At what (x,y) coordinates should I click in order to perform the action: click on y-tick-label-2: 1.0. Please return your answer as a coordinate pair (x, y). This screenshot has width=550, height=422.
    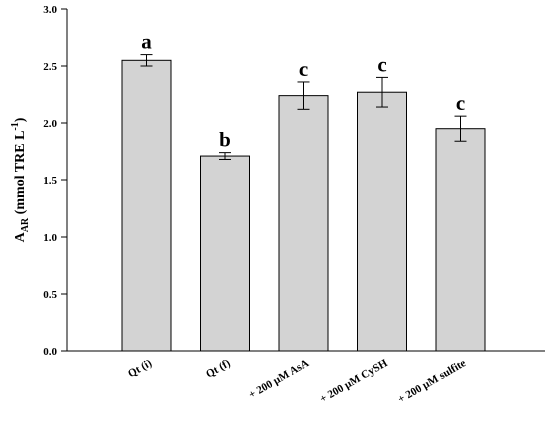
    Looking at the image, I should click on (50, 238).